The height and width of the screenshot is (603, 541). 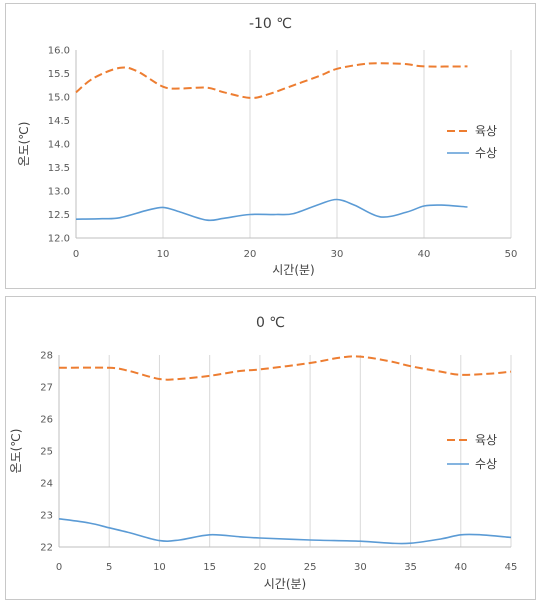 I want to click on y-tick-label: 15.5, so click(x=59, y=74).